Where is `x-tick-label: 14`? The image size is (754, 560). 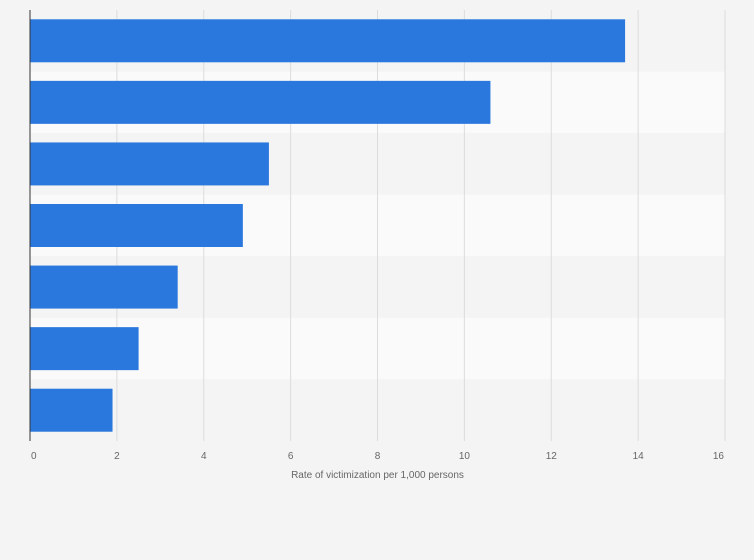 x-tick-label: 14 is located at coordinates (639, 456).